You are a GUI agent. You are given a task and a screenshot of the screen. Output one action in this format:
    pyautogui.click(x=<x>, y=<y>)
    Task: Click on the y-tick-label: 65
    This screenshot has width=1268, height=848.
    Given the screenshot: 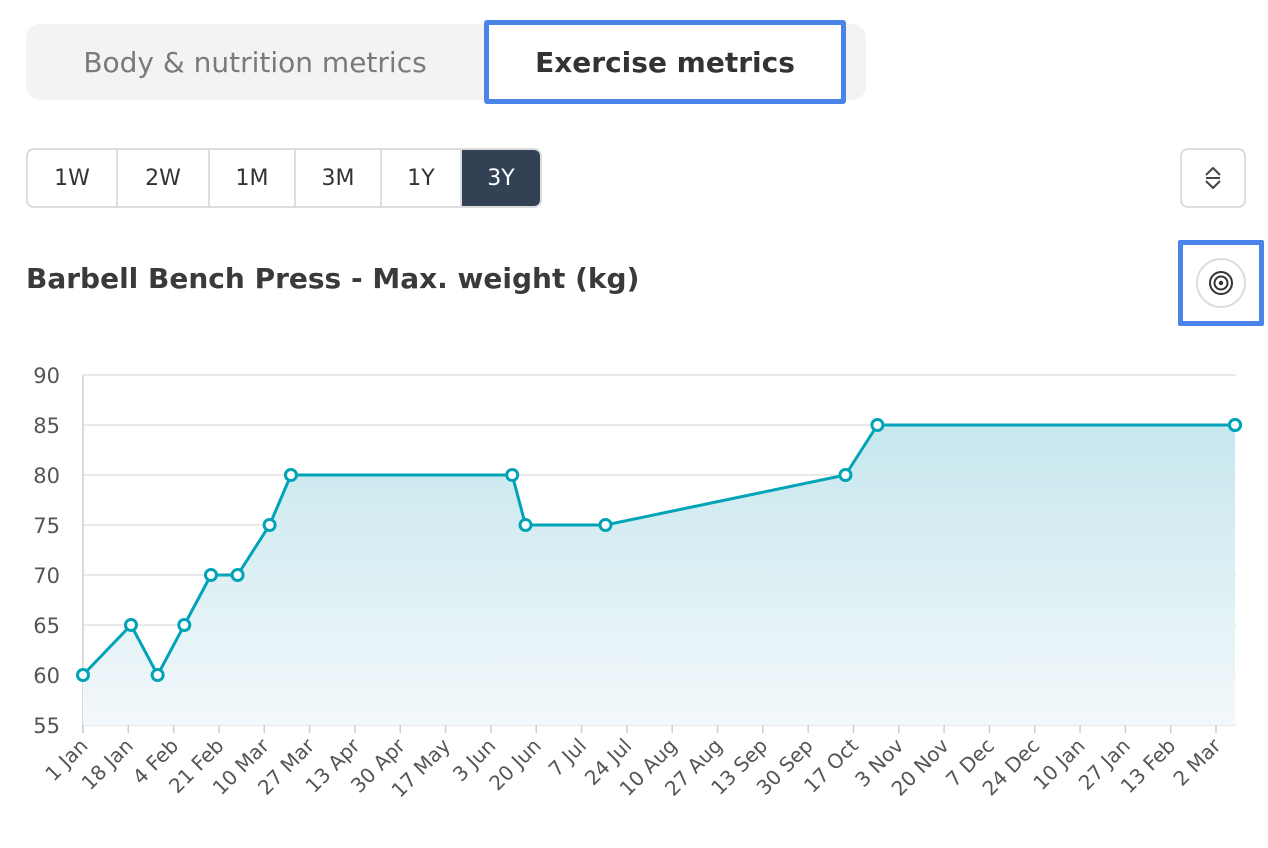 What is the action you would take?
    pyautogui.click(x=46, y=626)
    